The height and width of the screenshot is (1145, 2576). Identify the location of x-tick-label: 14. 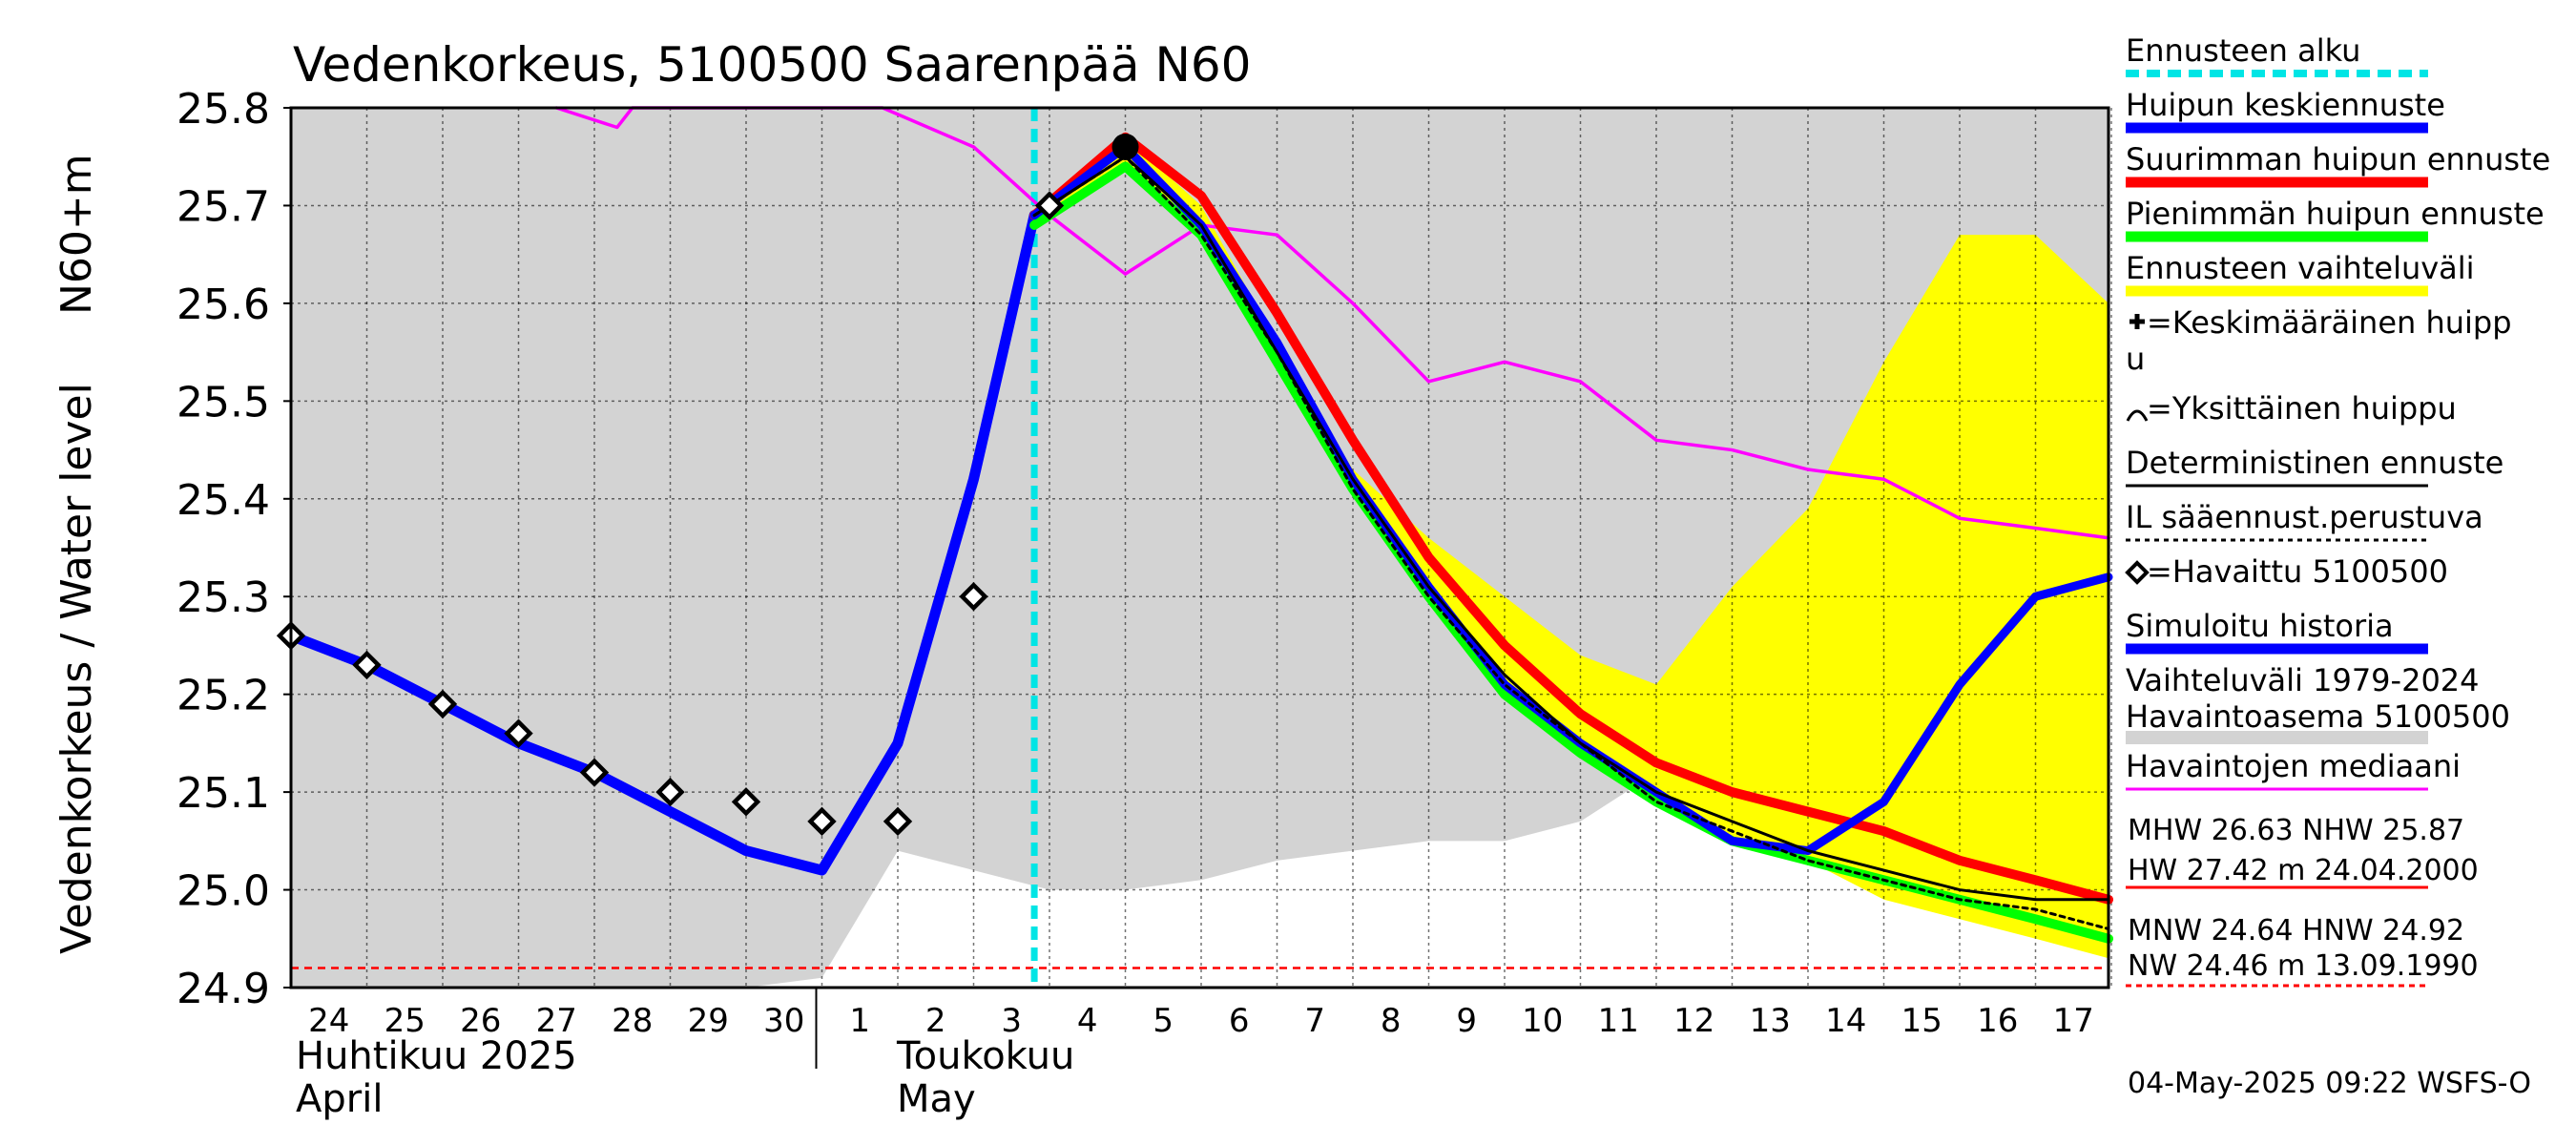
(1845, 1021).